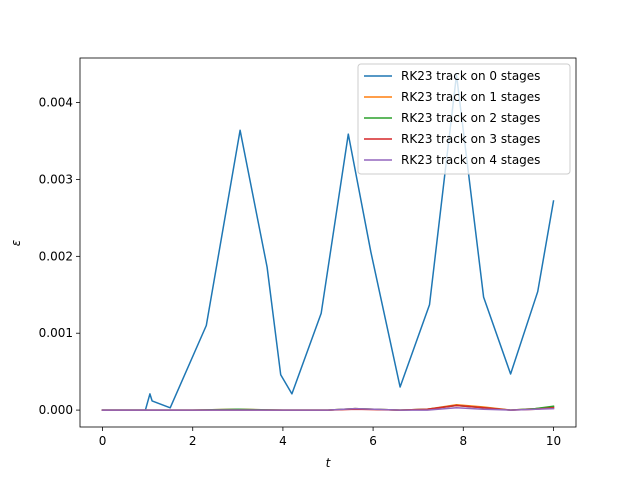  What do you see at coordinates (103, 441) in the screenshot?
I see `x-tick-label: 0` at bounding box center [103, 441].